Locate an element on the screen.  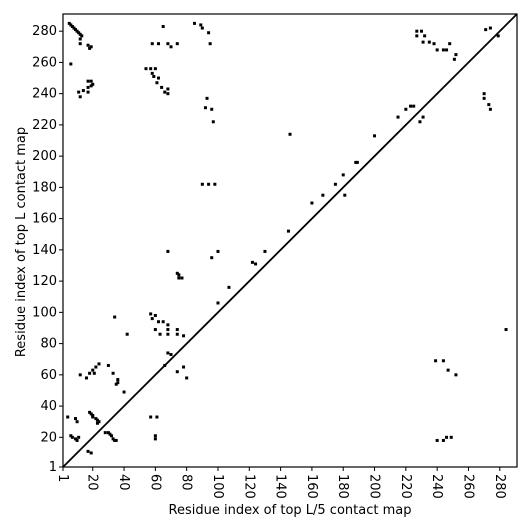
x-tick-label: 20 is located at coordinates (92, 482).